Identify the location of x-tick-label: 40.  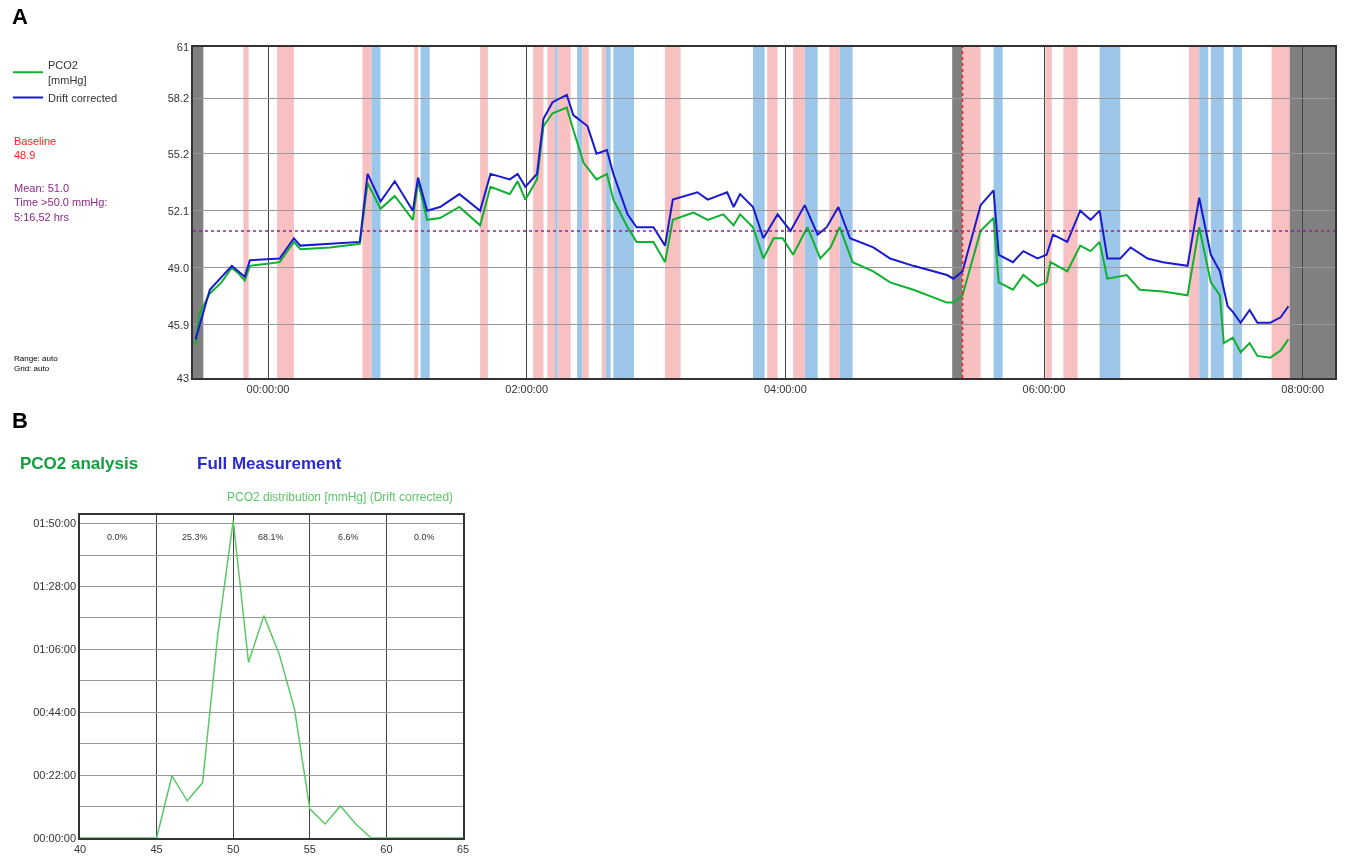
(80, 848).